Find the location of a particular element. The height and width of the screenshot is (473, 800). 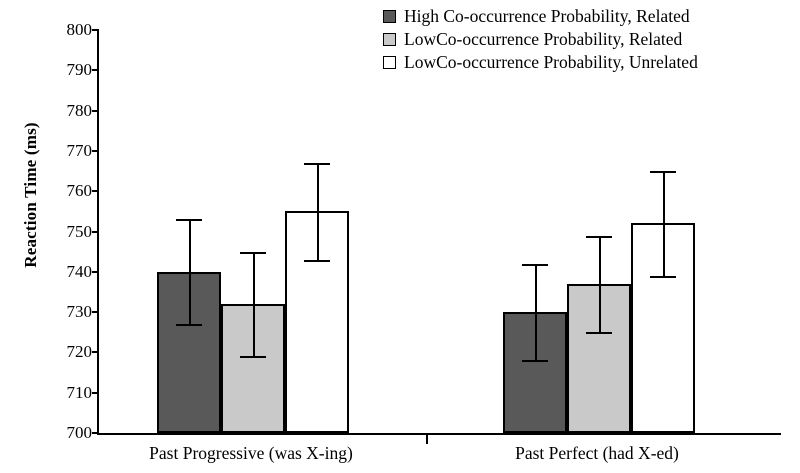

legend-label: LowCo-occurrence Probability, Unrelated is located at coordinates (551, 62).